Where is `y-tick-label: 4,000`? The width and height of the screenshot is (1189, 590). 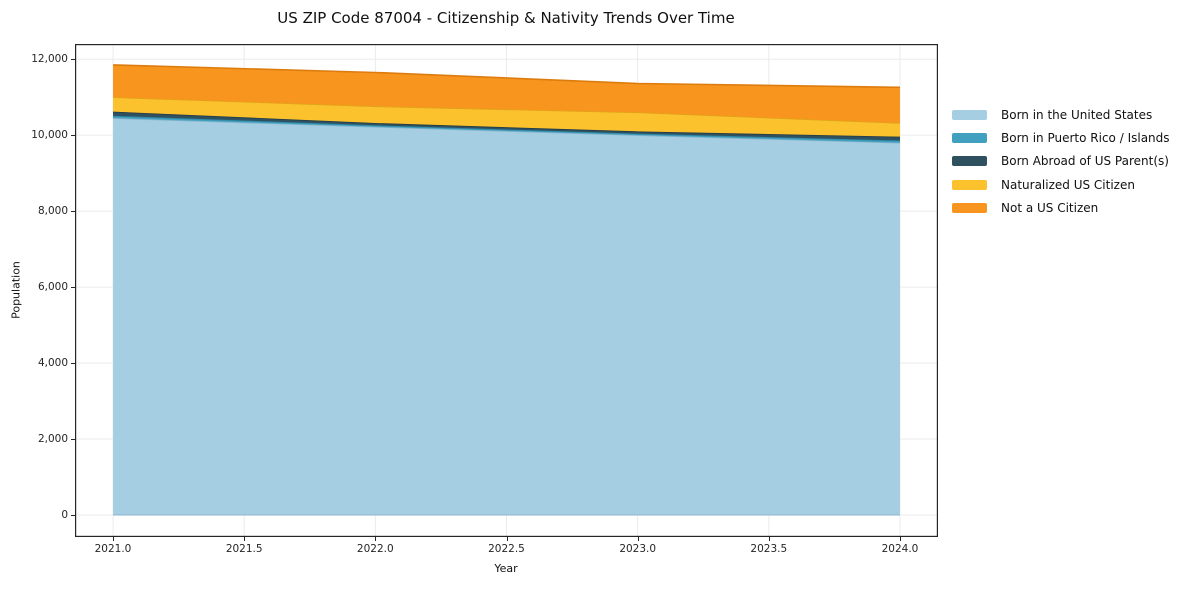 y-tick-label: 4,000 is located at coordinates (52, 362).